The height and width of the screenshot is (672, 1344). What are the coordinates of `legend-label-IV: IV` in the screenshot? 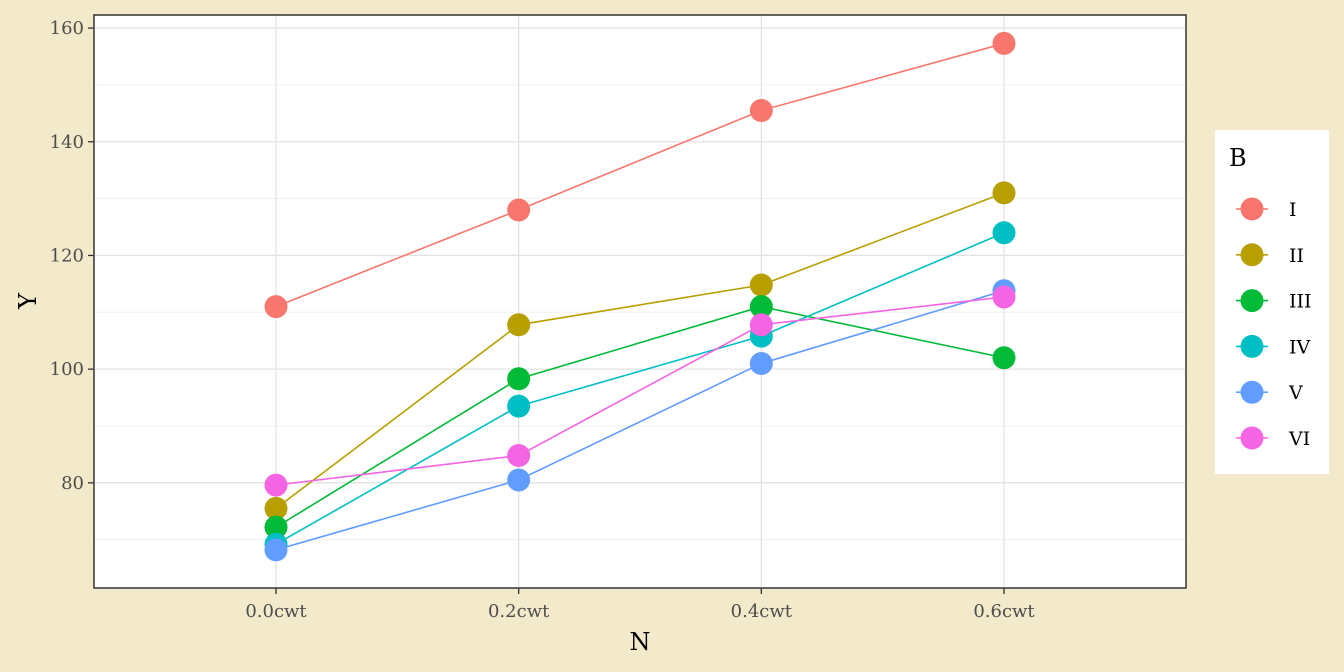 It's located at (1300, 347).